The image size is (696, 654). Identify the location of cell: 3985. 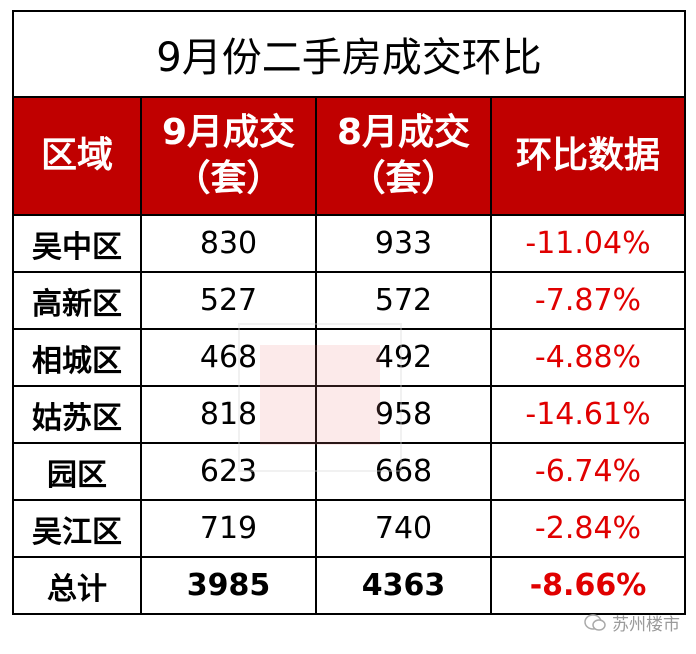
(228, 585).